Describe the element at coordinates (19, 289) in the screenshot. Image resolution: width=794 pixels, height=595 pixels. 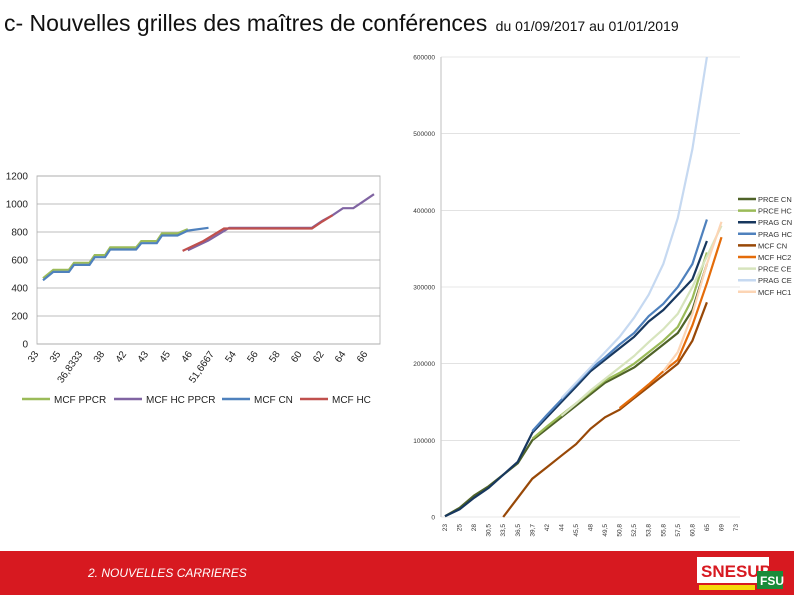
I see `left-y-tick-label: 400` at that location.